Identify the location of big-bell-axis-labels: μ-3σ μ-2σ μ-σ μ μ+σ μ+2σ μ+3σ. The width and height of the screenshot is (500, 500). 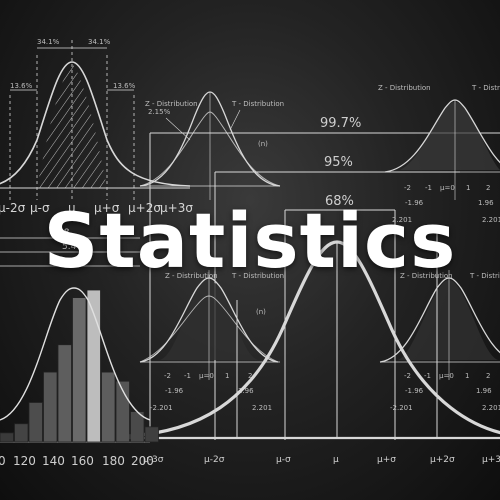
(321, 460).